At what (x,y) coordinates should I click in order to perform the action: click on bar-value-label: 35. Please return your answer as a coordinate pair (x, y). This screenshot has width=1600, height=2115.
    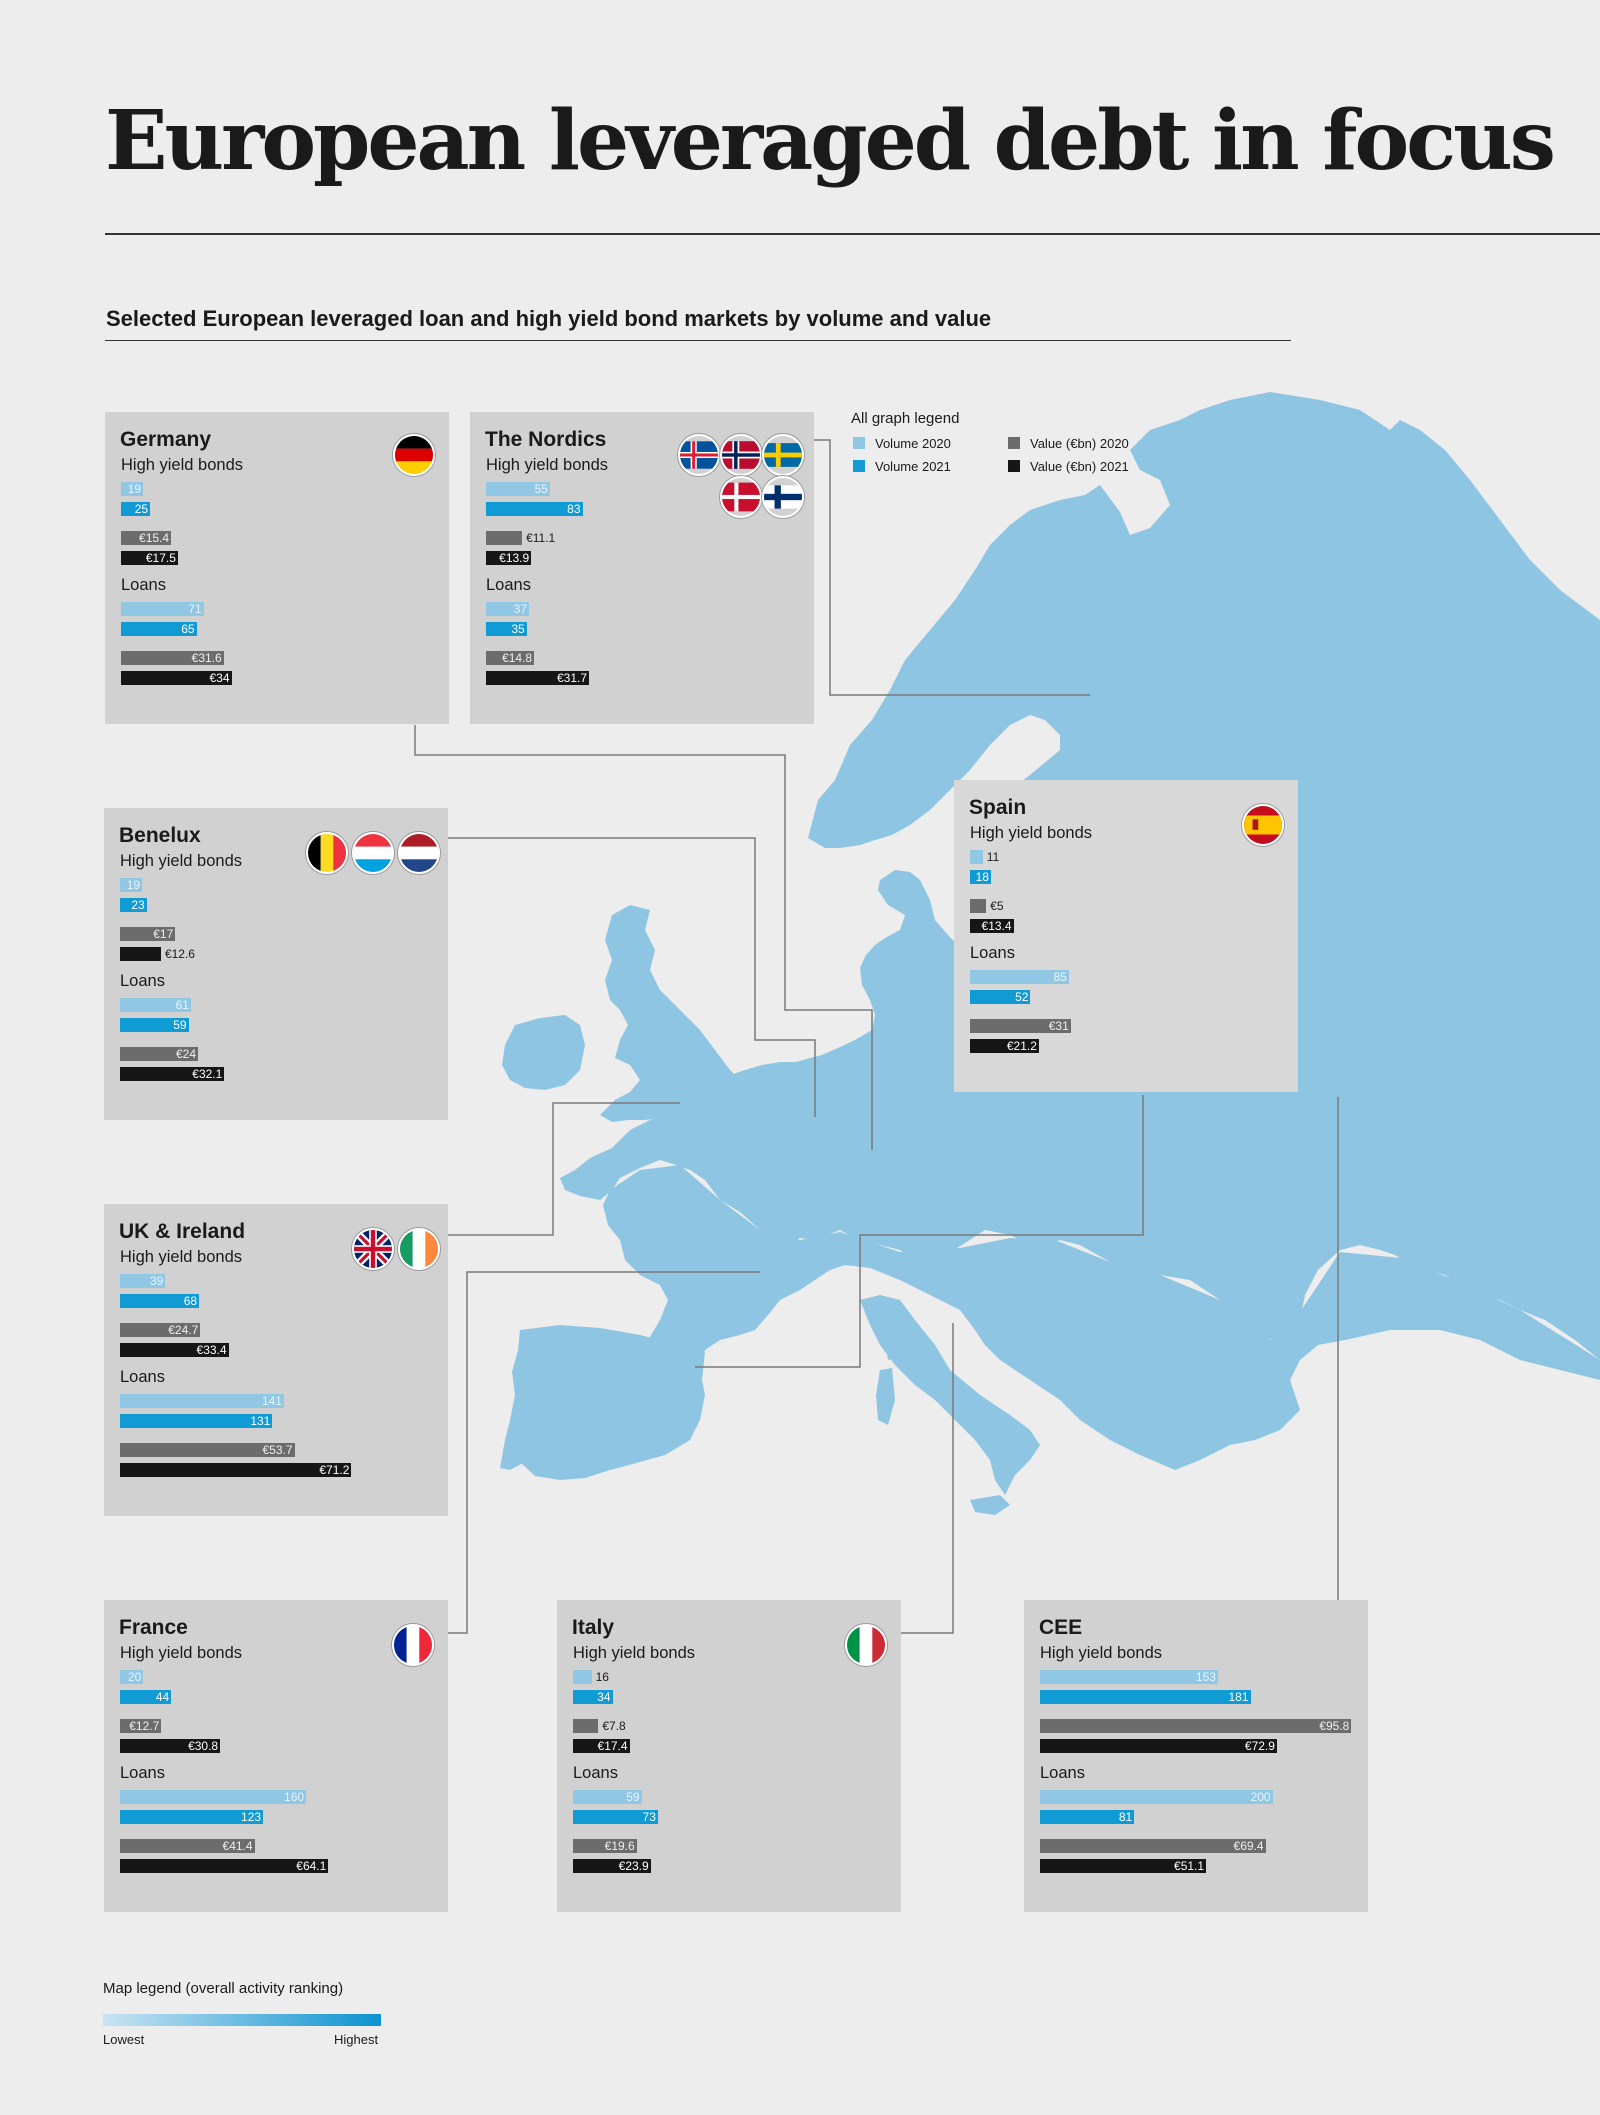
    Looking at the image, I should click on (518, 629).